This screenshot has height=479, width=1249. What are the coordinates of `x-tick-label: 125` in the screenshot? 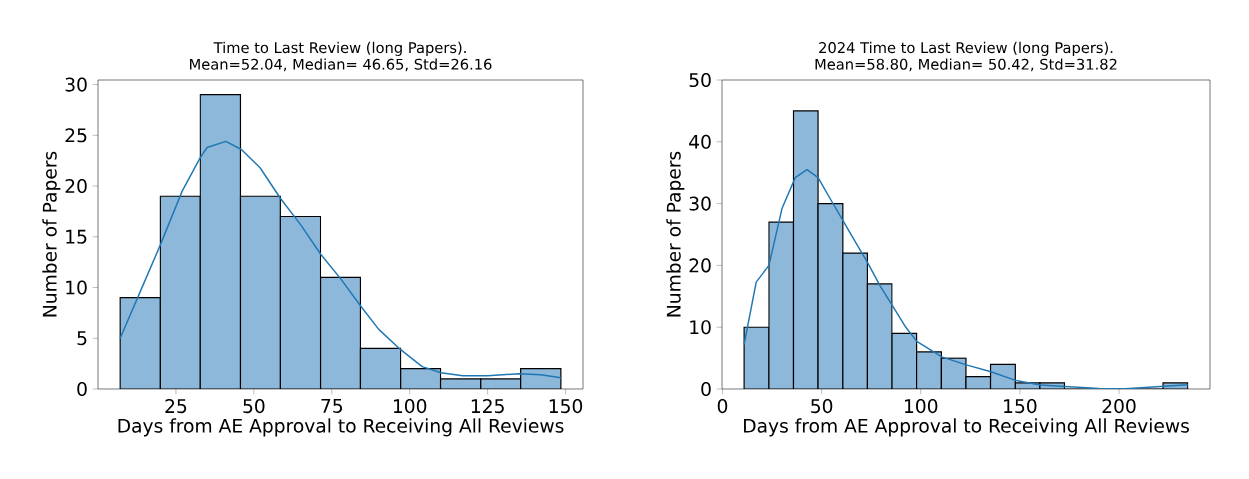 It's located at (487, 406).